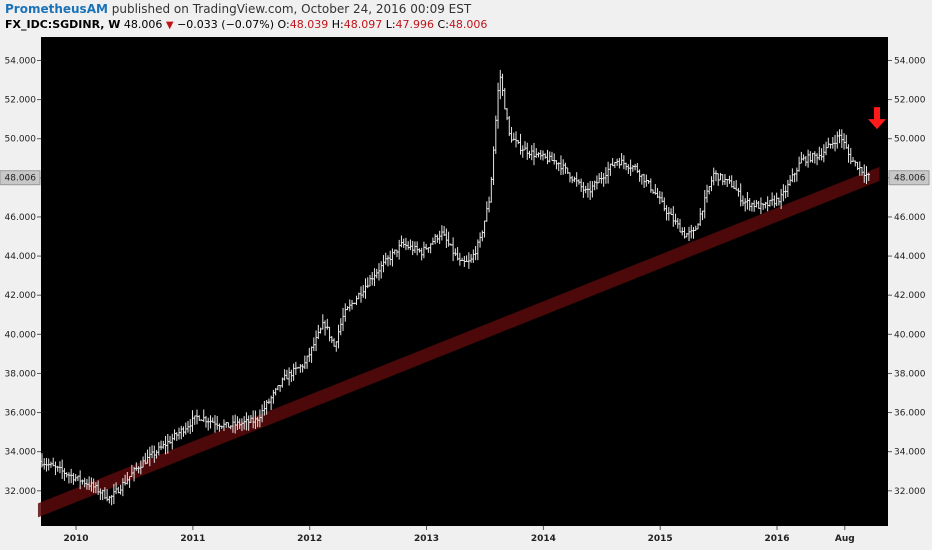 This screenshot has width=932, height=550. I want to click on y-tick-label: 54.000, so click(21, 61).